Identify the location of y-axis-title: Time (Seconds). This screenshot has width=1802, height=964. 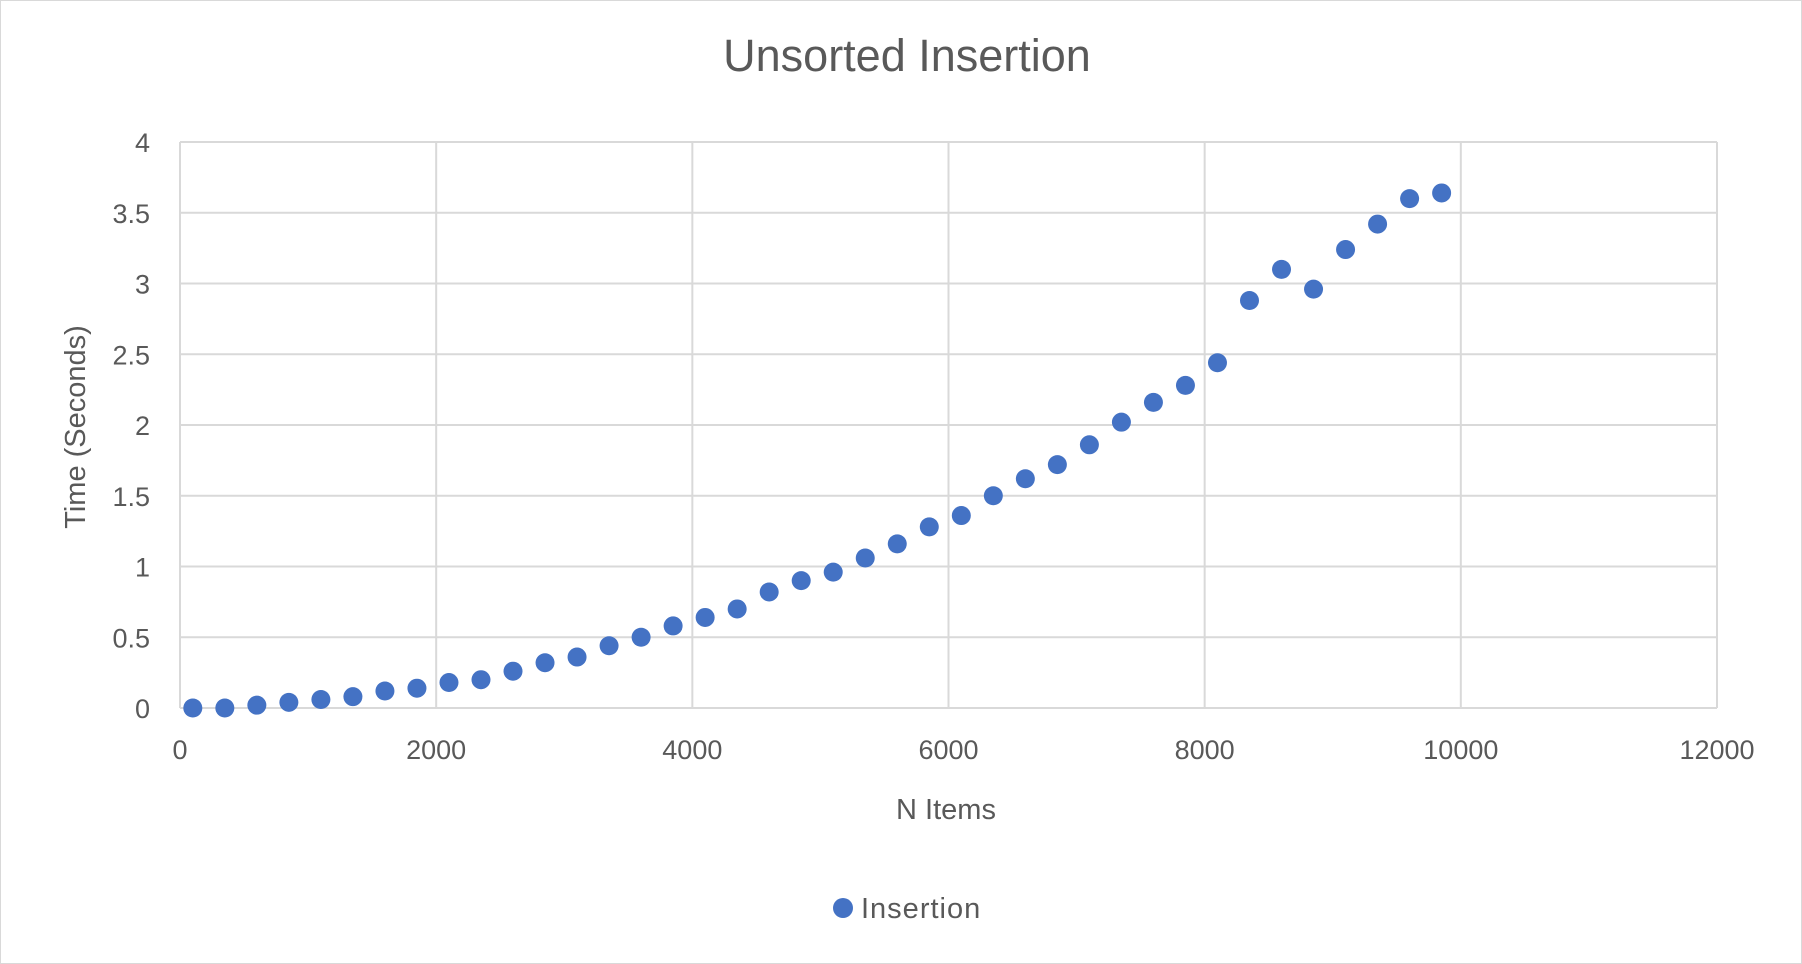
(76, 427).